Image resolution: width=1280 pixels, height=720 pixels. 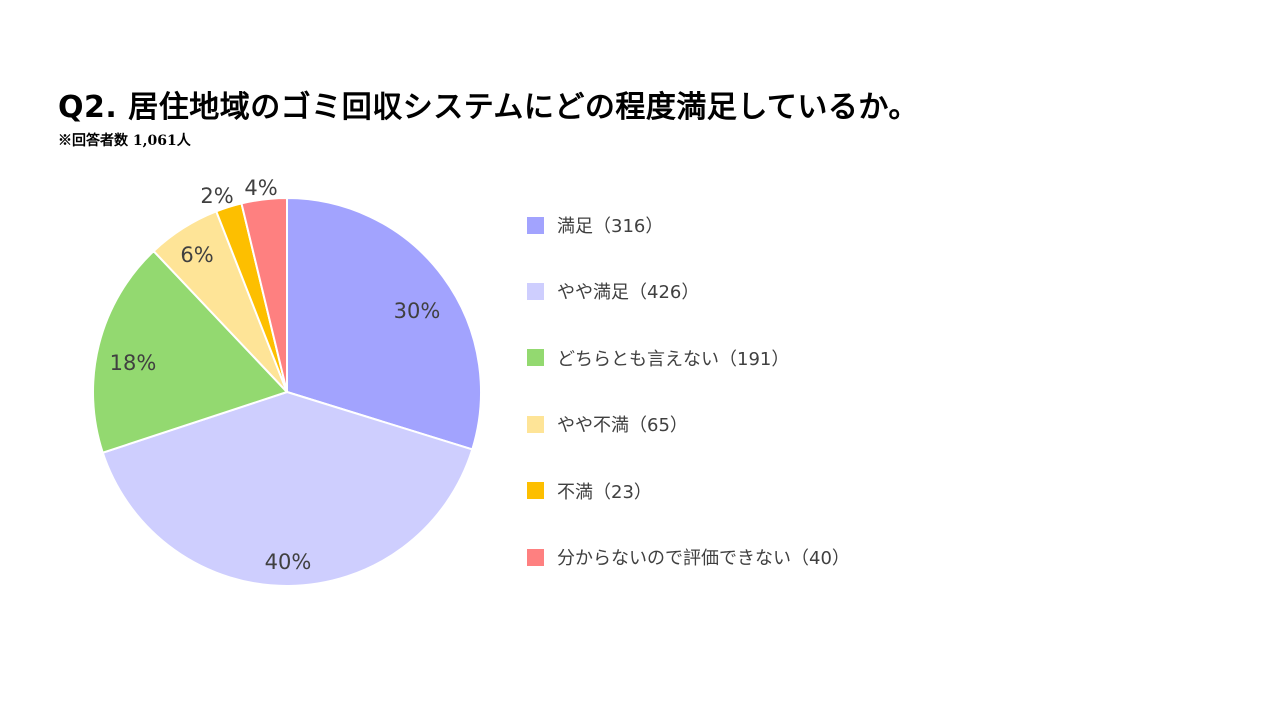 What do you see at coordinates (133, 363) in the screenshot?
I see `slice-percent-label: 18%` at bounding box center [133, 363].